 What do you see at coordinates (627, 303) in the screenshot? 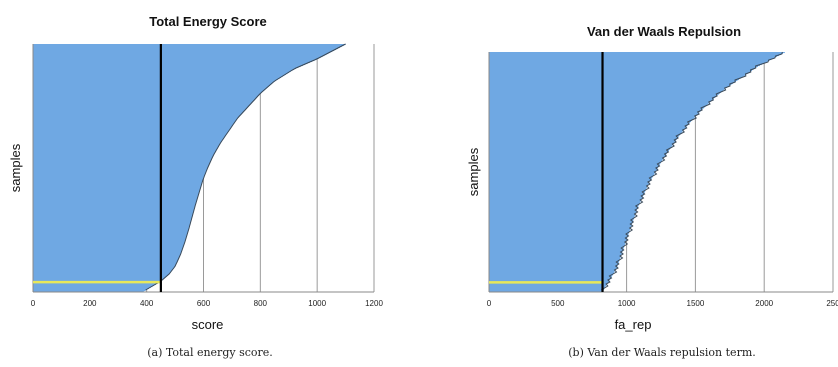
I see `chart-b-tick-label: 1000` at bounding box center [627, 303].